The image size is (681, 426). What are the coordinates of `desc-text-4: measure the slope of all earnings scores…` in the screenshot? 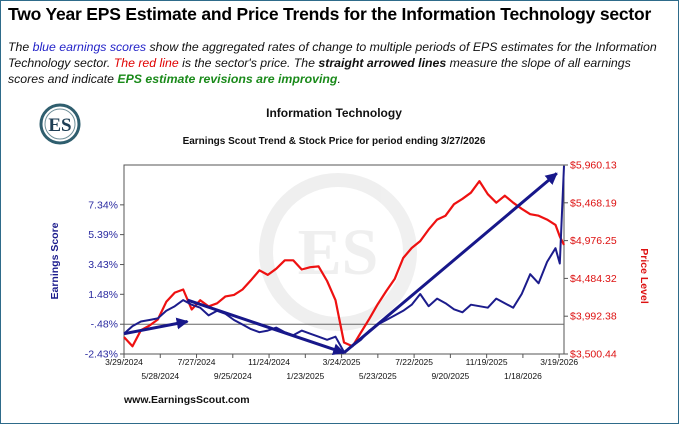 It's located at (319, 71).